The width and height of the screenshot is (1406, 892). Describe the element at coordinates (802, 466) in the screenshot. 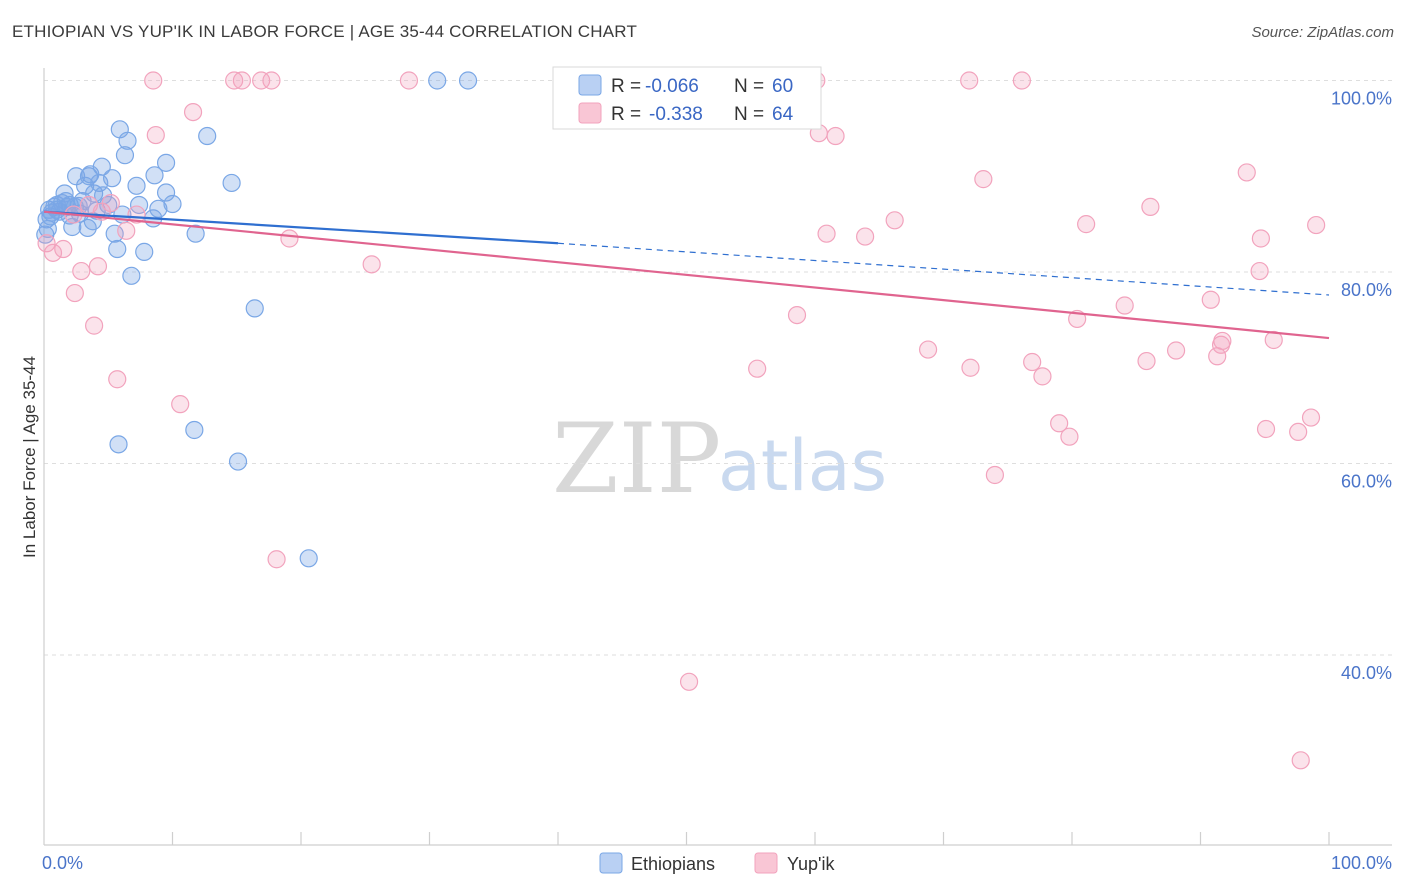

I see `watermark-atlas: atlas` at that location.